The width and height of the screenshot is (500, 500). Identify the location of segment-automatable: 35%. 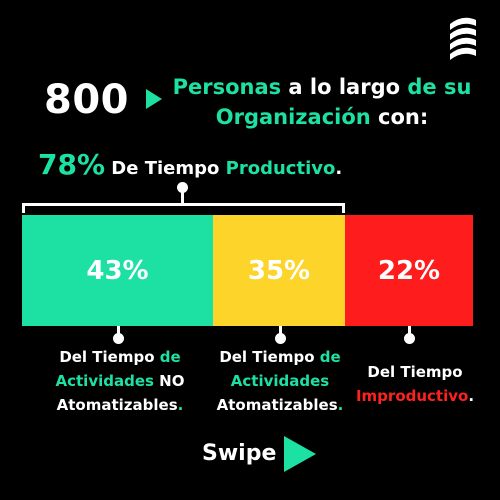
(279, 270).